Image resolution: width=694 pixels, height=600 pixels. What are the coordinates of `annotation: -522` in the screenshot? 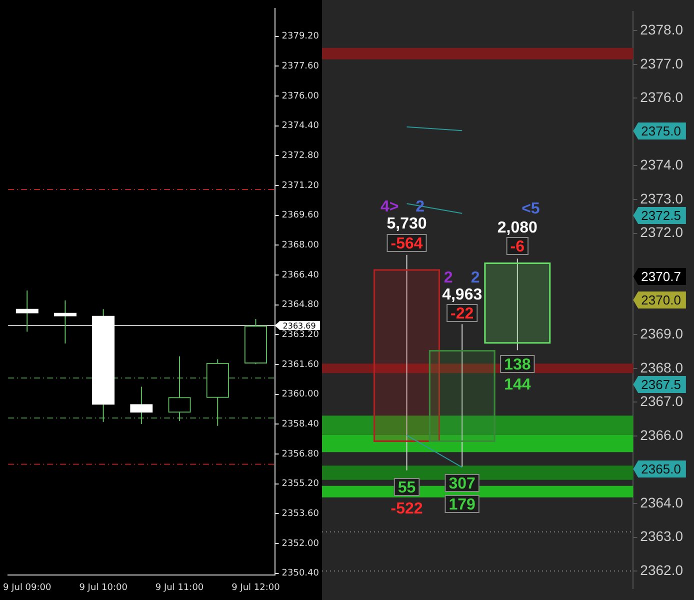 It's located at (406, 509).